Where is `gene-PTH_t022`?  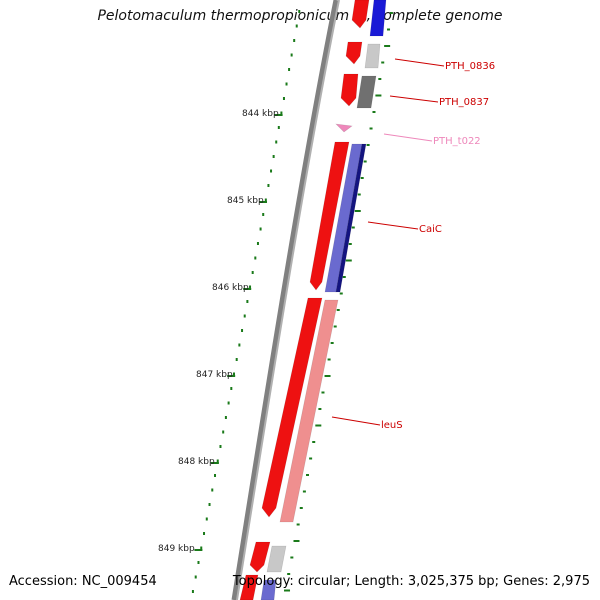 gene-PTH_t022 is located at coordinates (344, 128).